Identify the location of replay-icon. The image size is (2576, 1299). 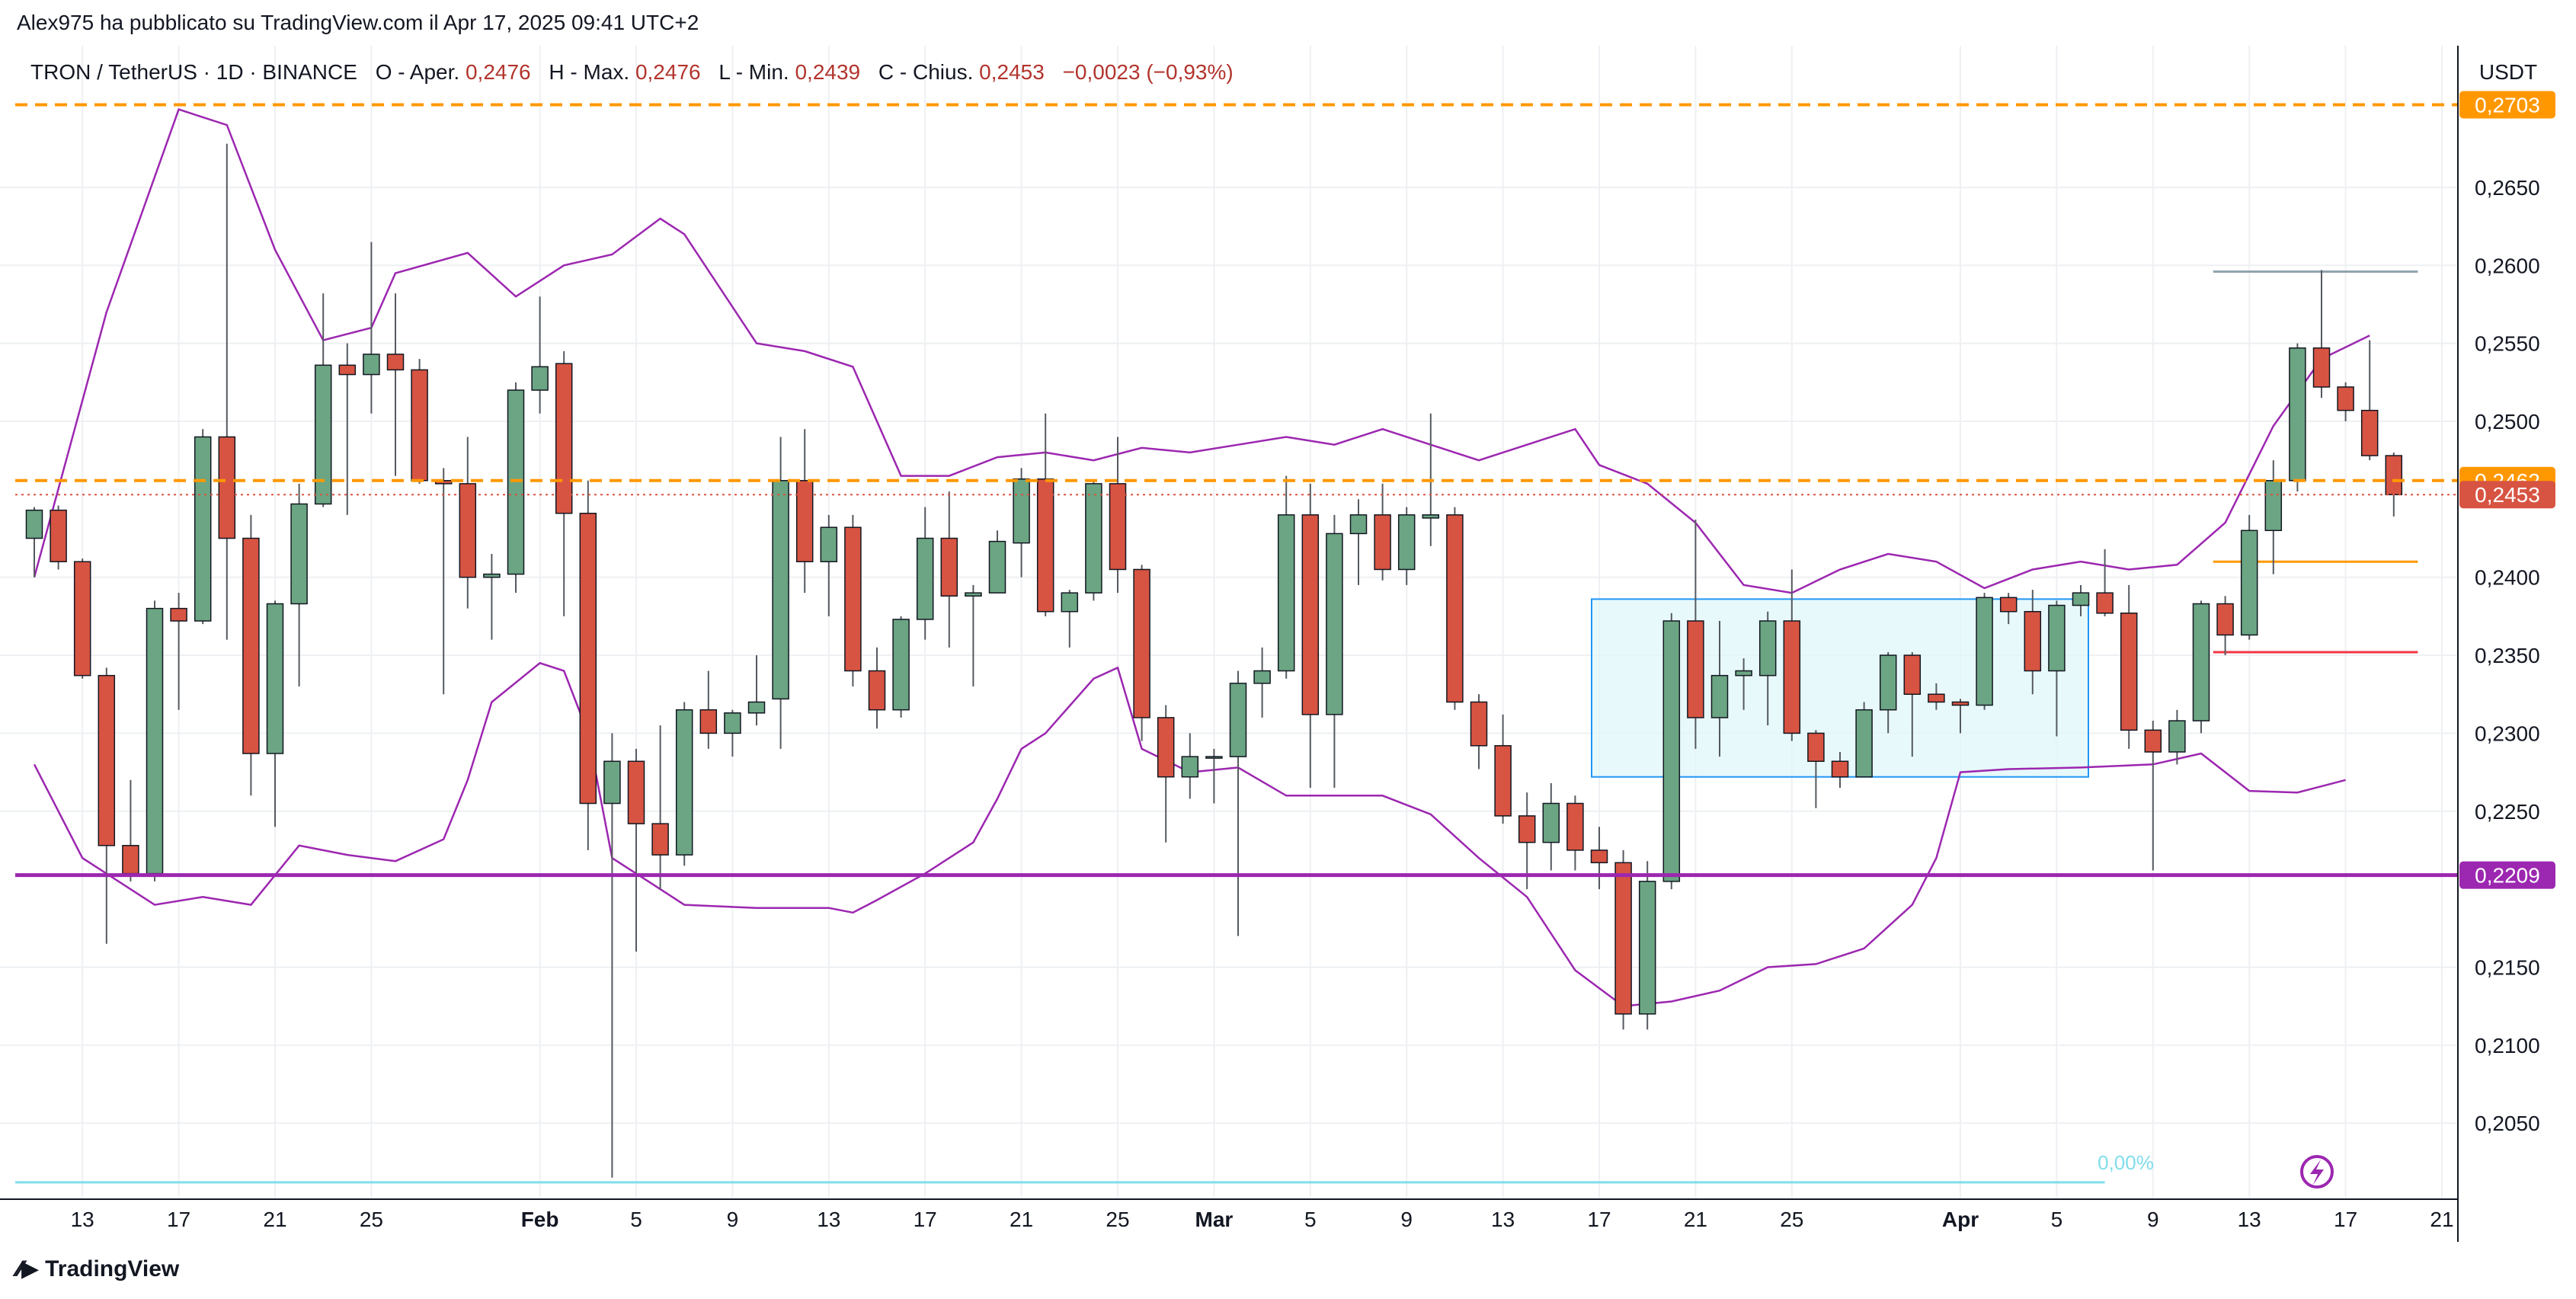
(2317, 1172).